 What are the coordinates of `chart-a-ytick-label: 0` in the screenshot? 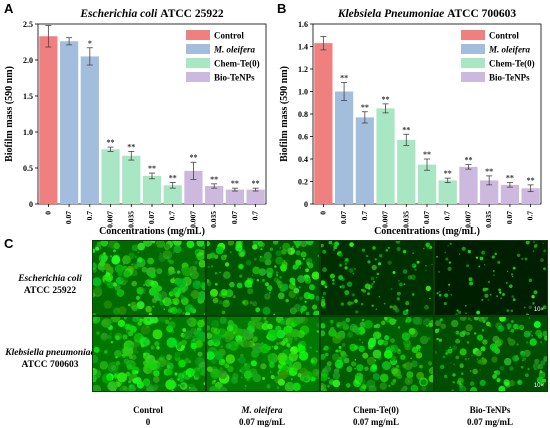 It's located at (31, 204).